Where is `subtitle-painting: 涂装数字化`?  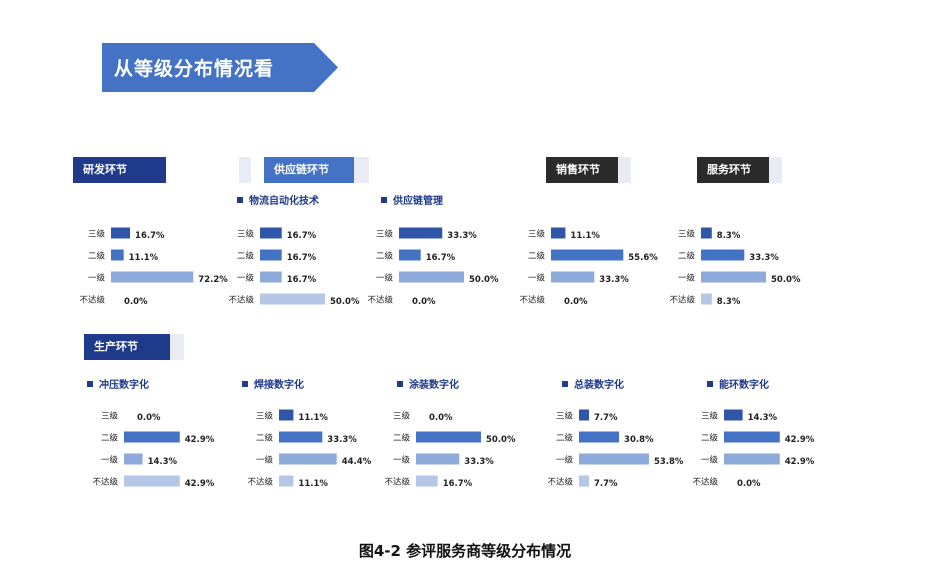
subtitle-painting: 涂装数字化 is located at coordinates (428, 383).